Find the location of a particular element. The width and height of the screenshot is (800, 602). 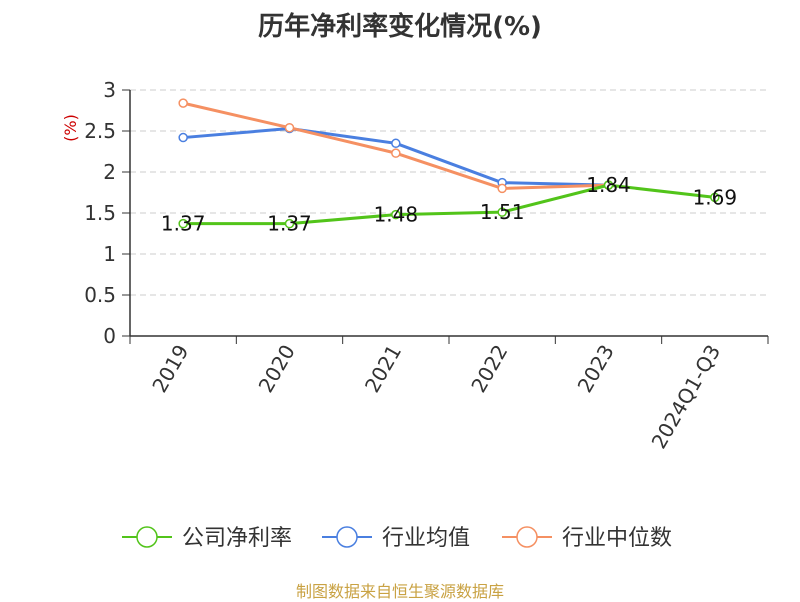

legend-item: 公司净利率 is located at coordinates (207, 538).